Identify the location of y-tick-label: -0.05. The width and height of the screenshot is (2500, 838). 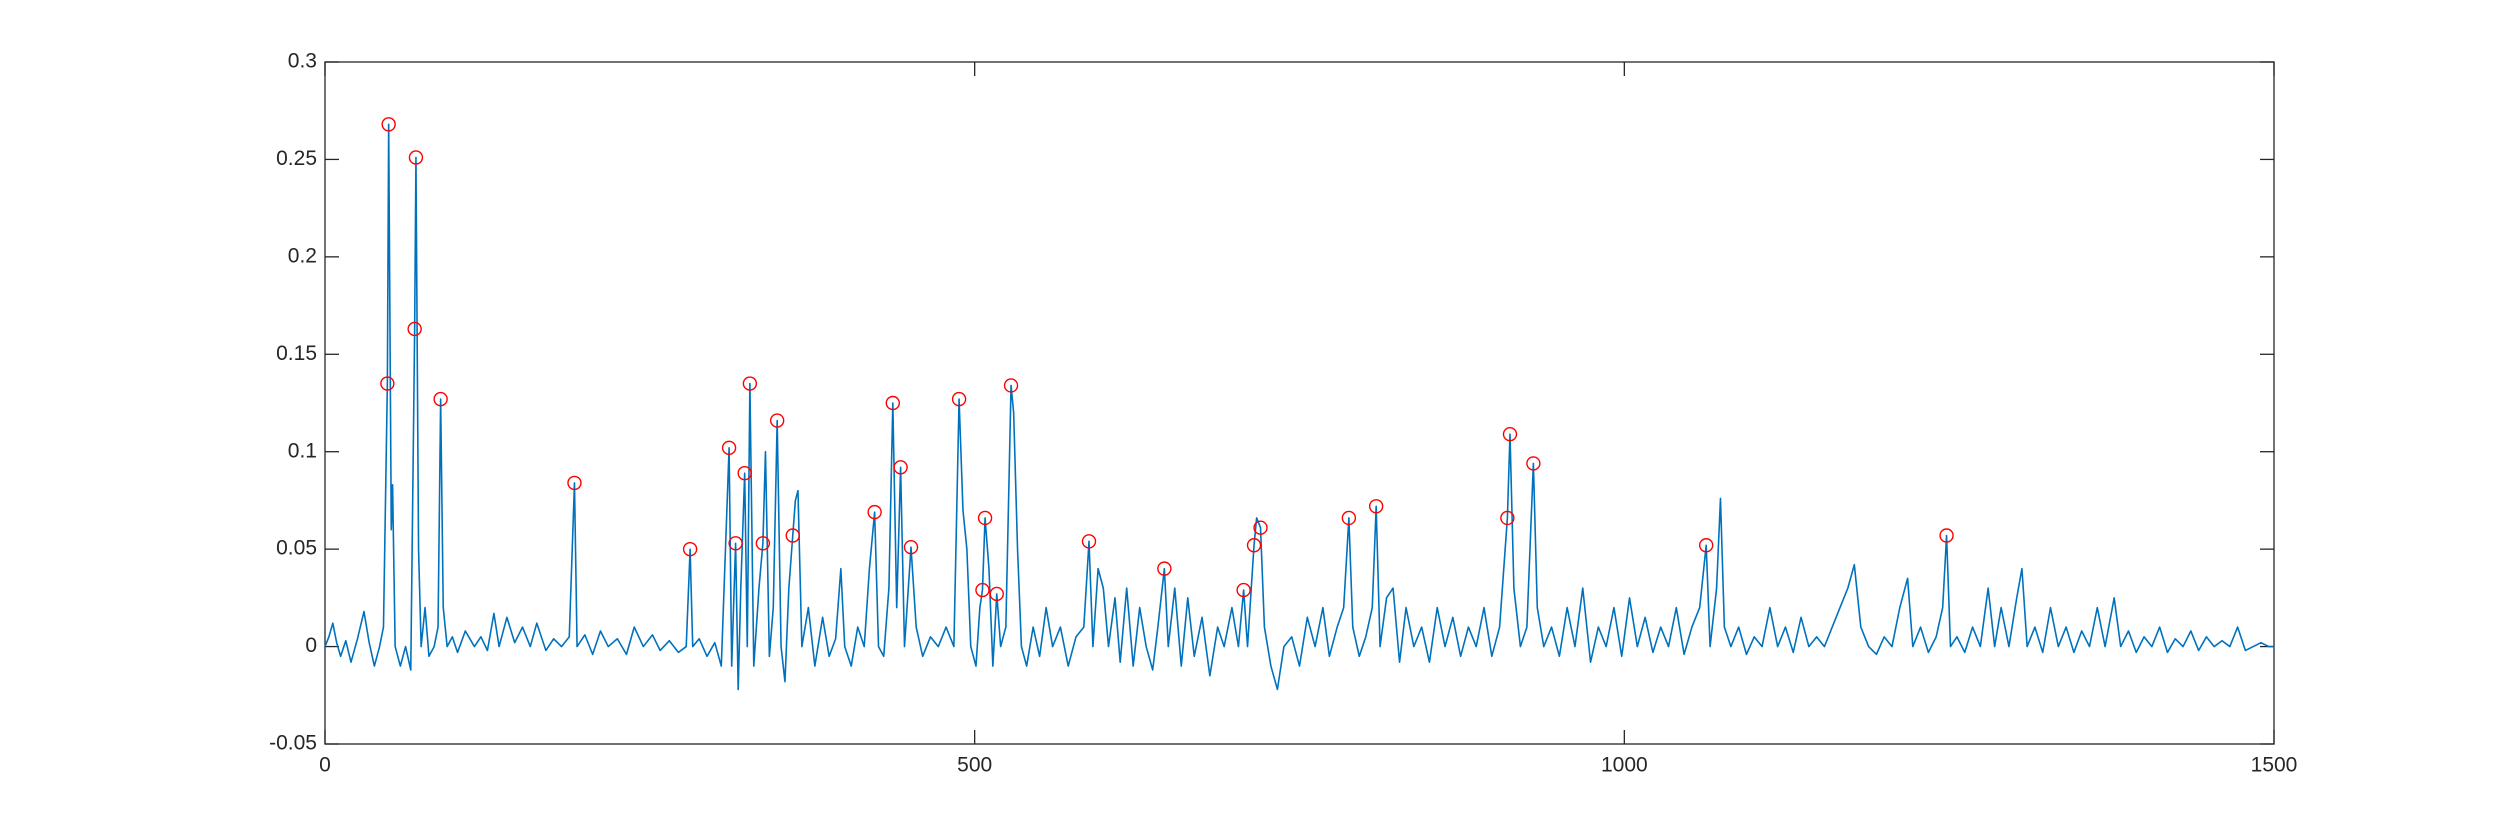
(293, 743).